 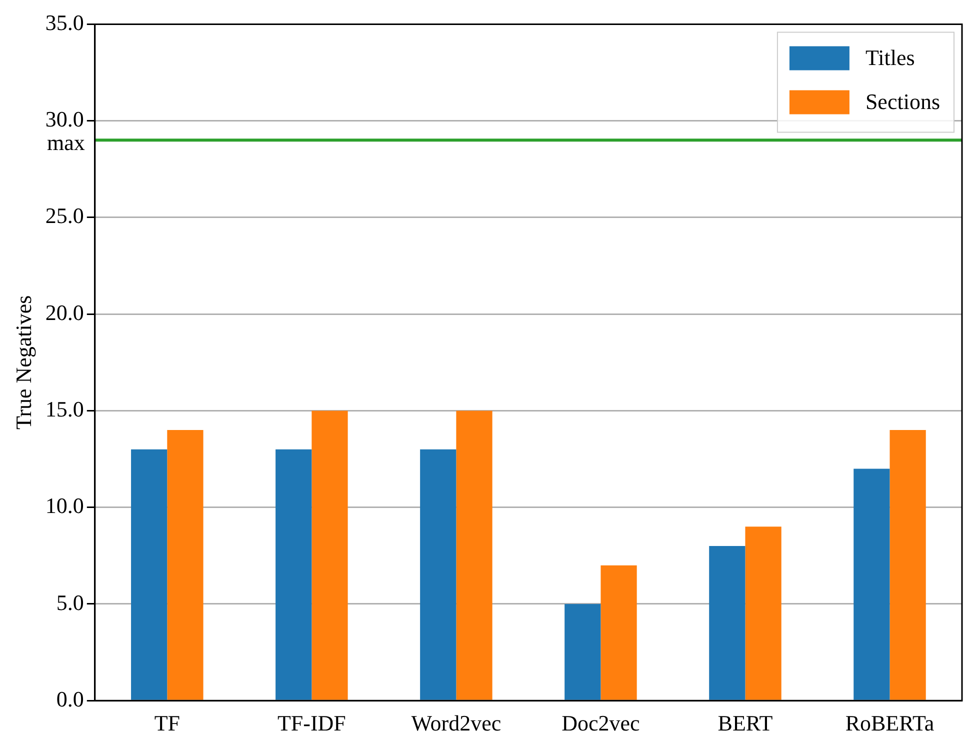 I want to click on ref-line-label: max, so click(x=66, y=142).